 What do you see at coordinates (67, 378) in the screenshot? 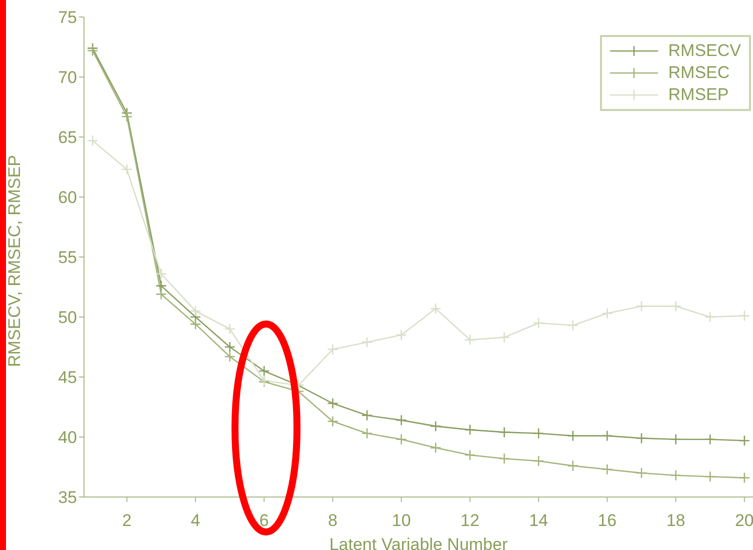
I see `y-tick-label: 45` at bounding box center [67, 378].